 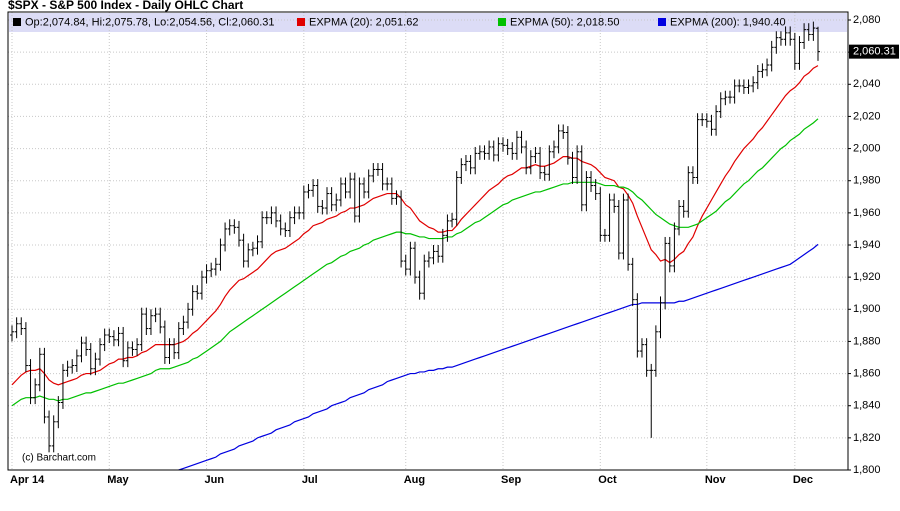 I want to click on x-tick-label: Dec, so click(x=803, y=480).